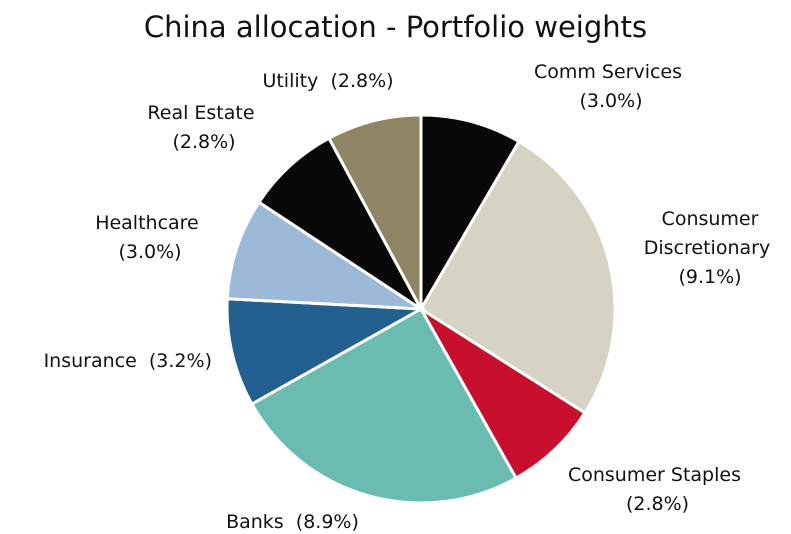 Image resolution: width=791 pixels, height=534 pixels. Describe the element at coordinates (608, 72) in the screenshot. I see `category-name: Comm Services` at that location.